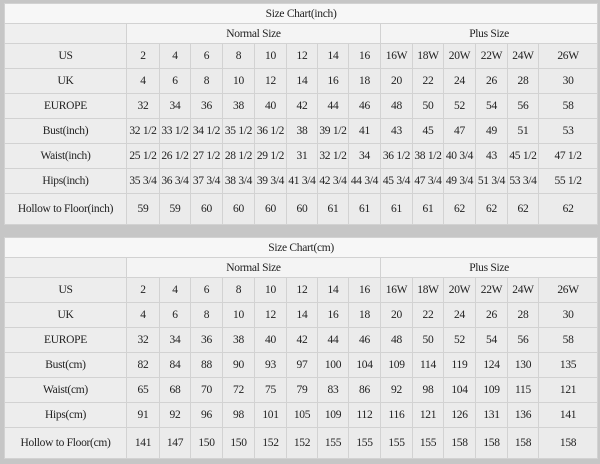  Describe the element at coordinates (428, 443) in the screenshot. I see `table-cell: 155` at that location.